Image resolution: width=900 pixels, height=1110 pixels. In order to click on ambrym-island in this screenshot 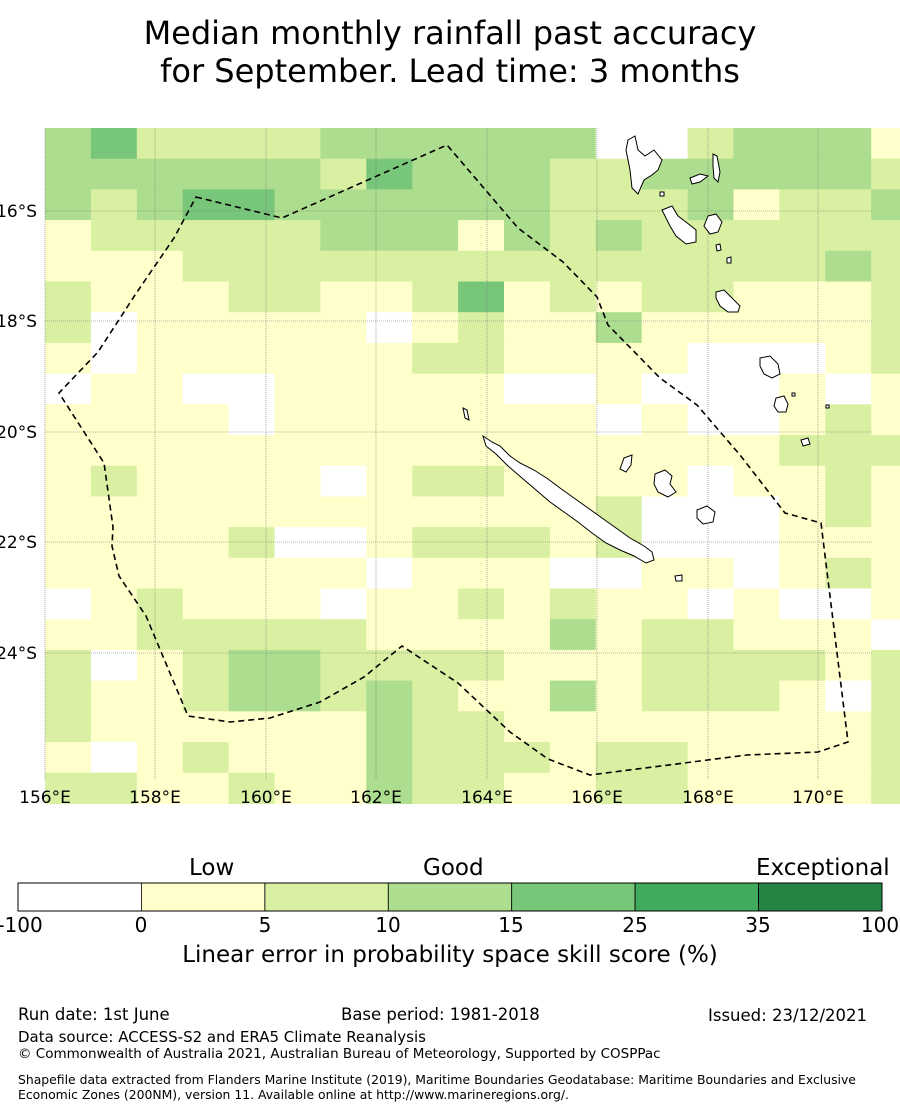, I will do `click(713, 224)`.